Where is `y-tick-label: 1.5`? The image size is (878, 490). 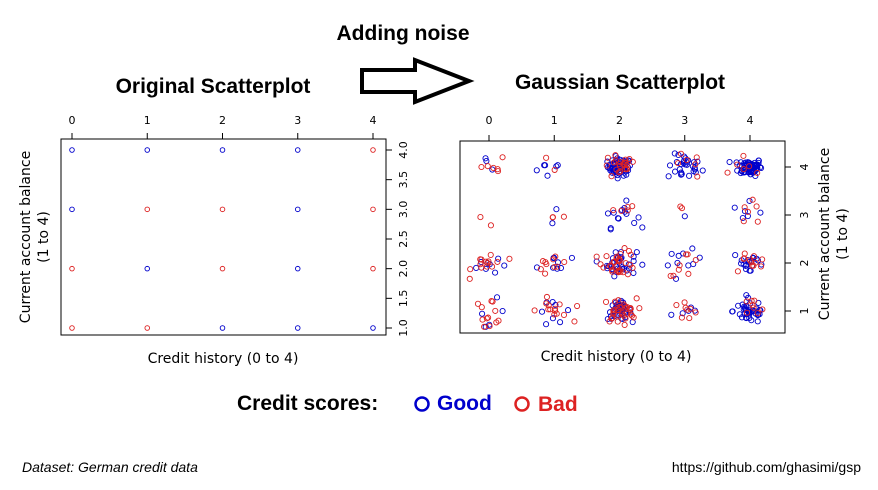 y-tick-label: 1.5 is located at coordinates (403, 299).